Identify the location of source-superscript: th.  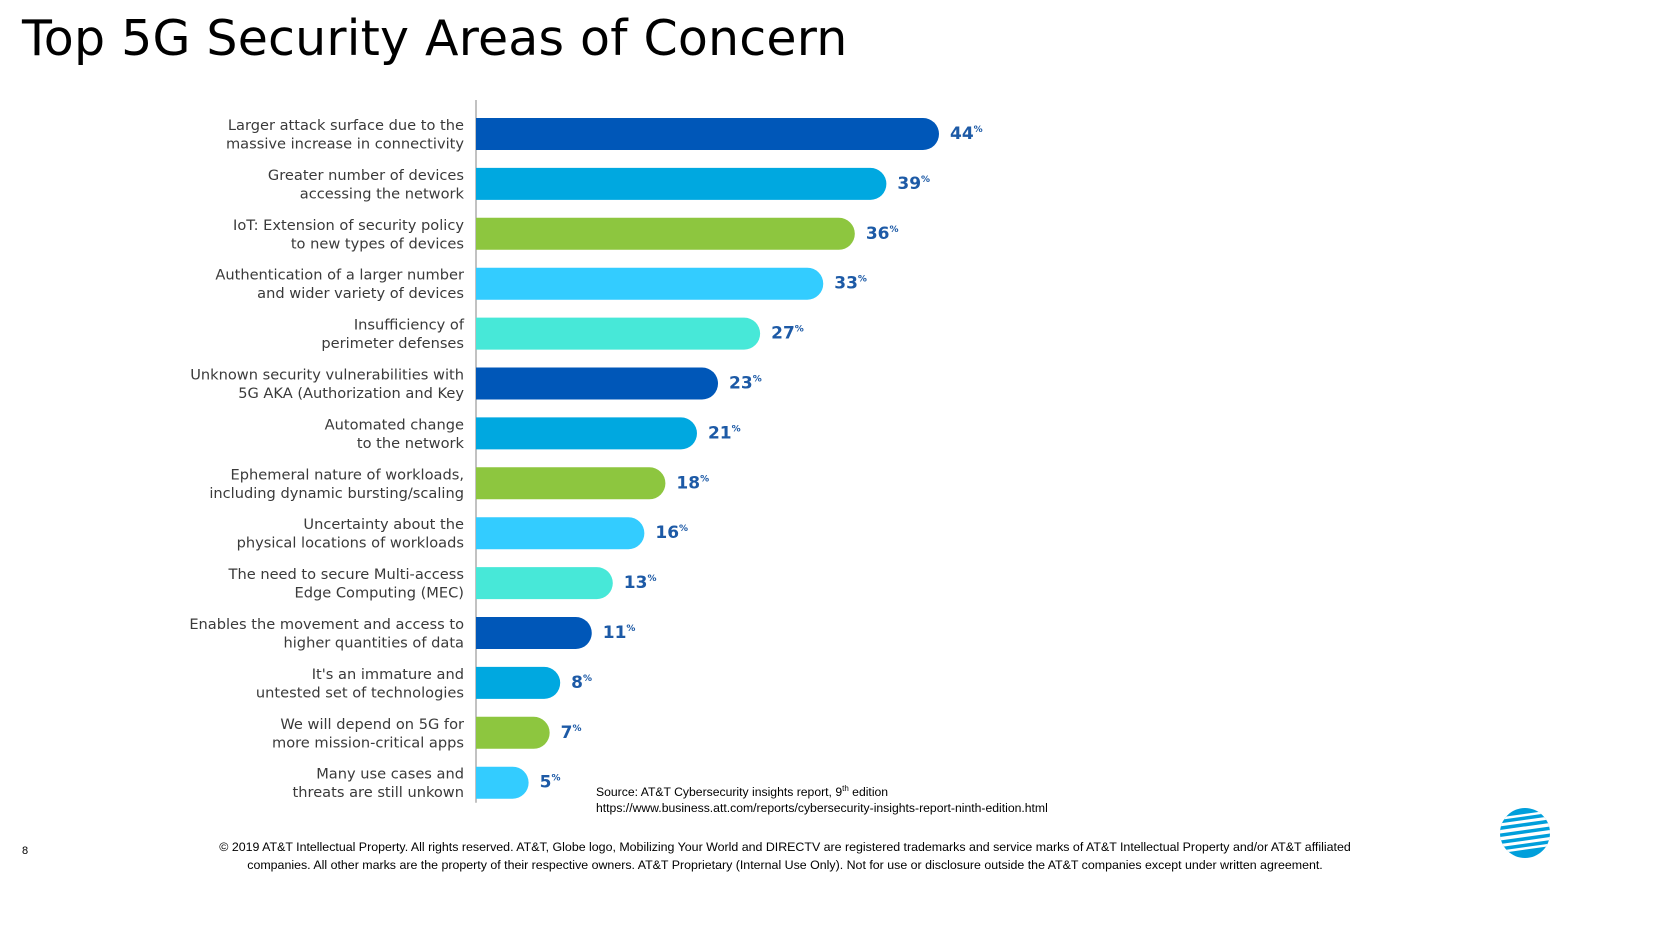
(845, 788).